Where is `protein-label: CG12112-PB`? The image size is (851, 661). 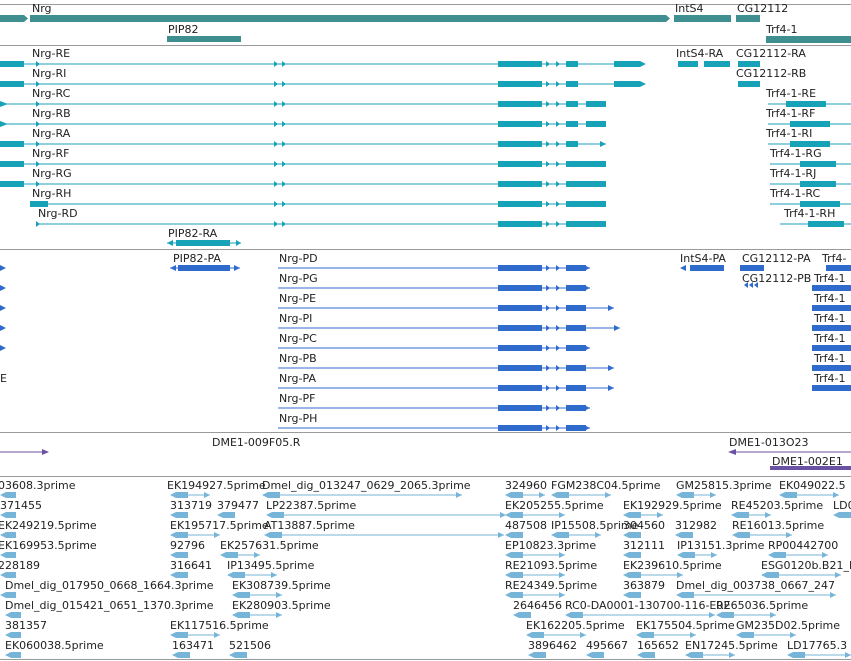 protein-label: CG12112-PB is located at coordinates (777, 278).